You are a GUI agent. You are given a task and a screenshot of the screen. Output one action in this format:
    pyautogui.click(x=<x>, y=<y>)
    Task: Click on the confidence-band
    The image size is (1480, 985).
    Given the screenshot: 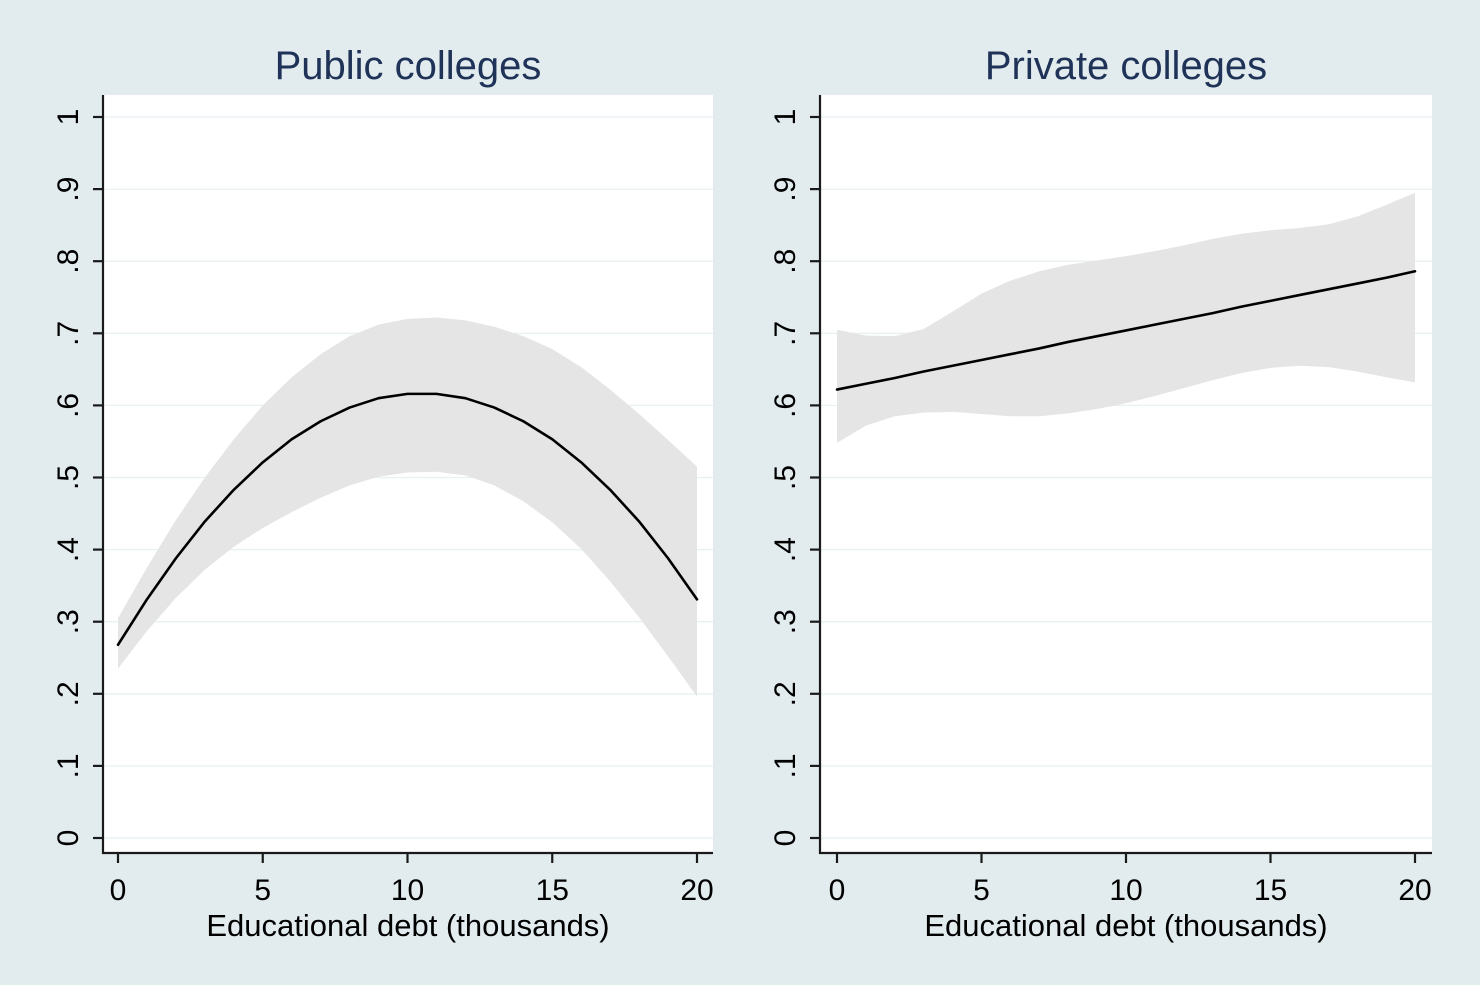 What is the action you would take?
    pyautogui.click(x=1126, y=317)
    